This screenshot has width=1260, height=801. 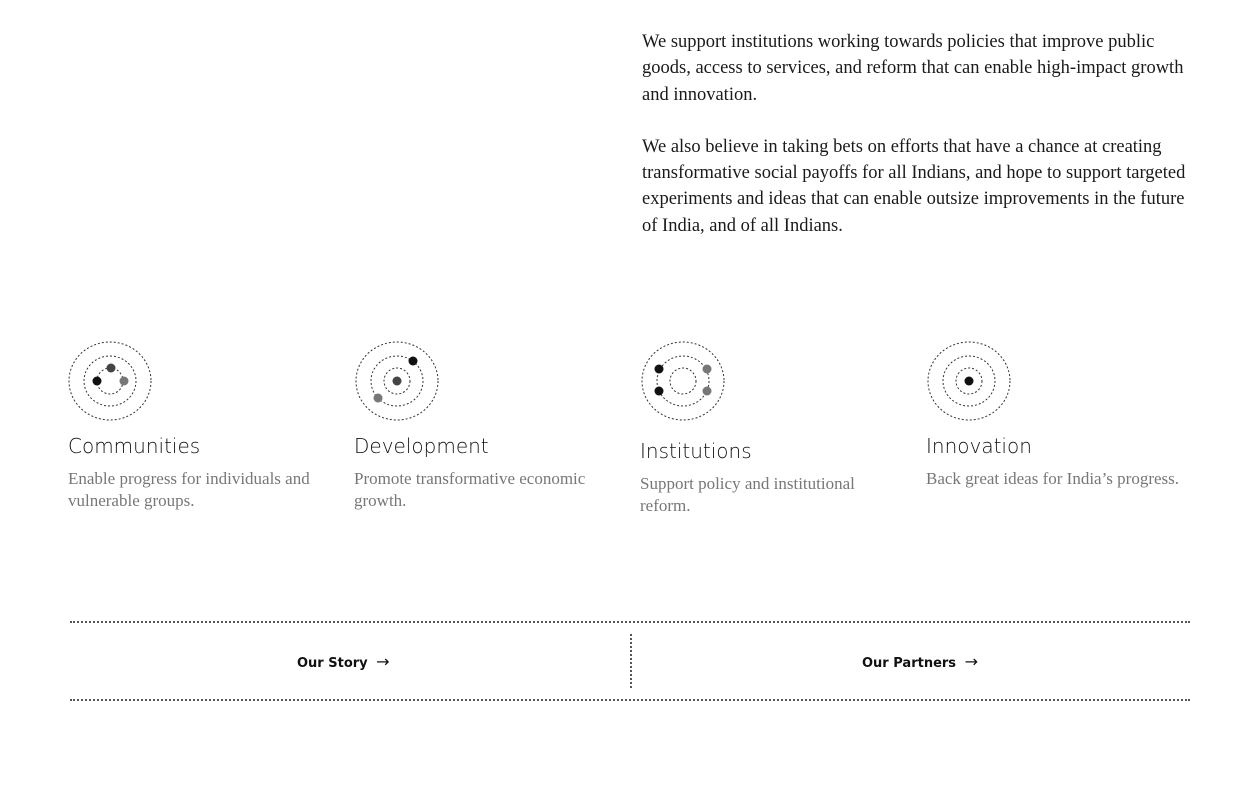 What do you see at coordinates (134, 446) in the screenshot?
I see `pillar-title: Communities` at bounding box center [134, 446].